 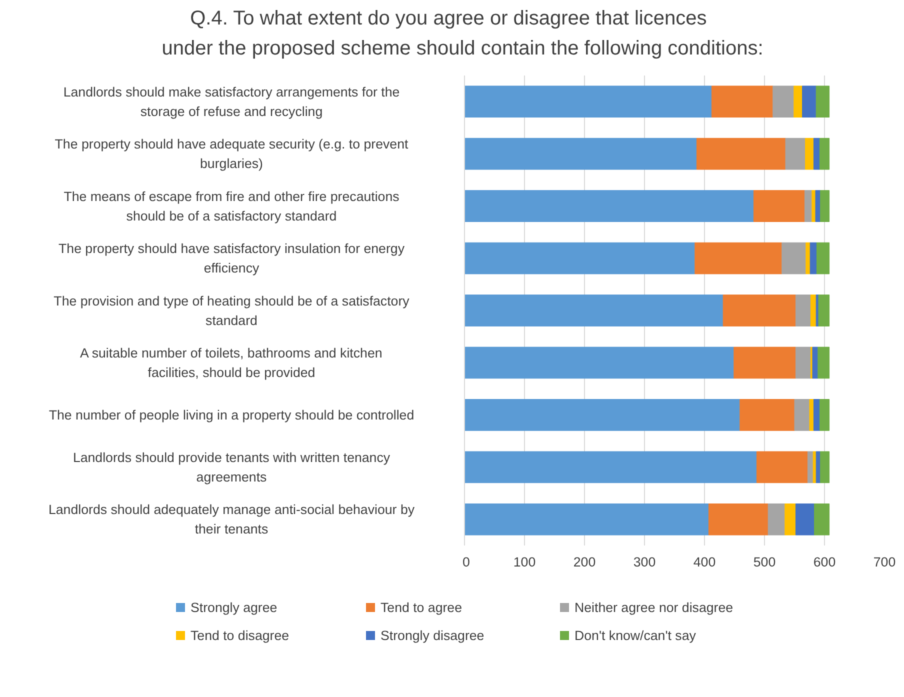 I want to click on legend-label: Don't know/can't say, so click(x=635, y=635).